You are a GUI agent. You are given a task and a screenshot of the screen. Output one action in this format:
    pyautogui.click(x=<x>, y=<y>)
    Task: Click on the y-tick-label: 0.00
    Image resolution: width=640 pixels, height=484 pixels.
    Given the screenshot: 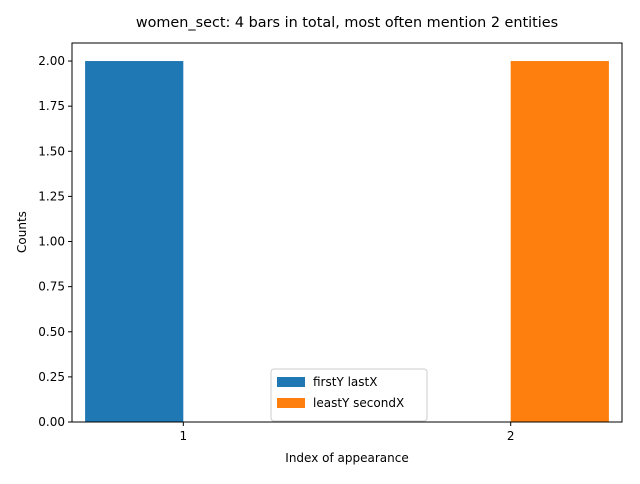 What is the action you would take?
    pyautogui.click(x=51, y=422)
    